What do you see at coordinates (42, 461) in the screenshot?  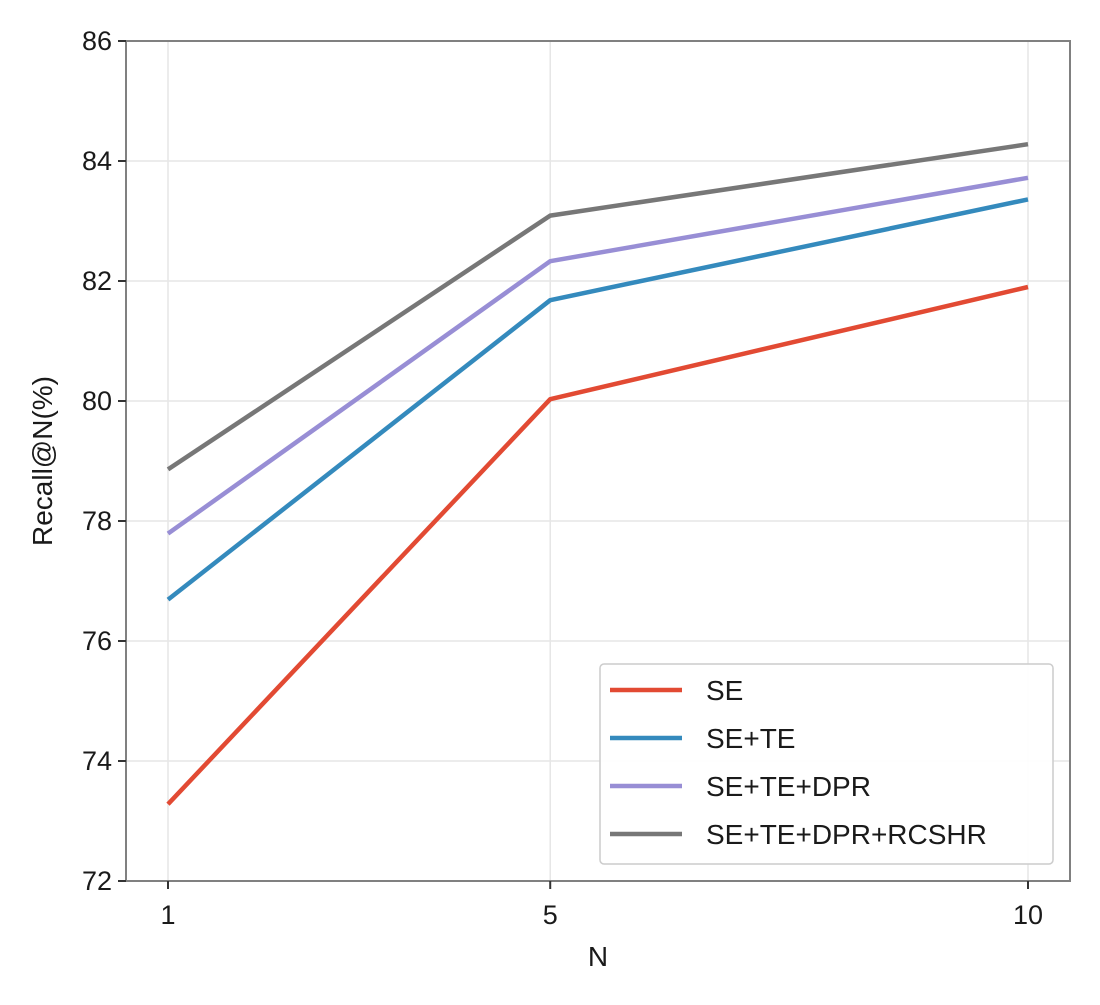 I see `y-axis-title: Recall@N(%)` at bounding box center [42, 461].